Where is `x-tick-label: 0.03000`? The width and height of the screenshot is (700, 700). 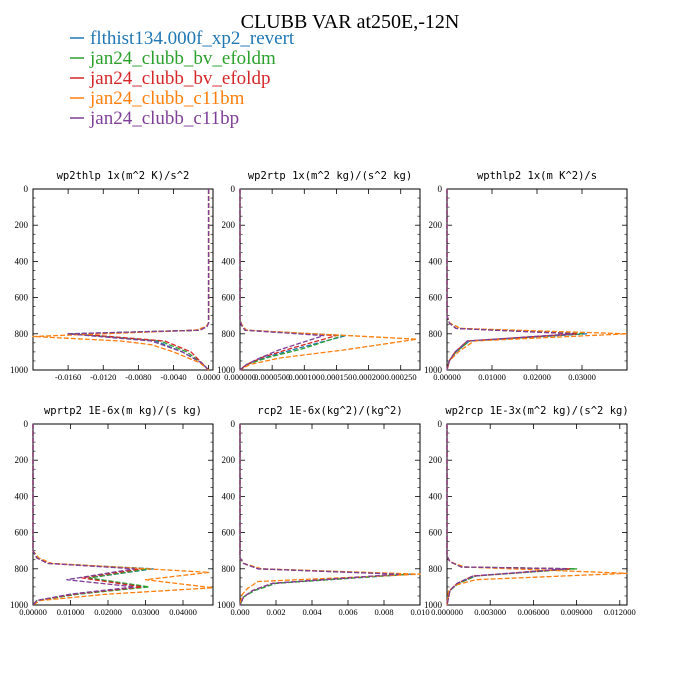
x-tick-label: 0.03000 is located at coordinates (582, 377).